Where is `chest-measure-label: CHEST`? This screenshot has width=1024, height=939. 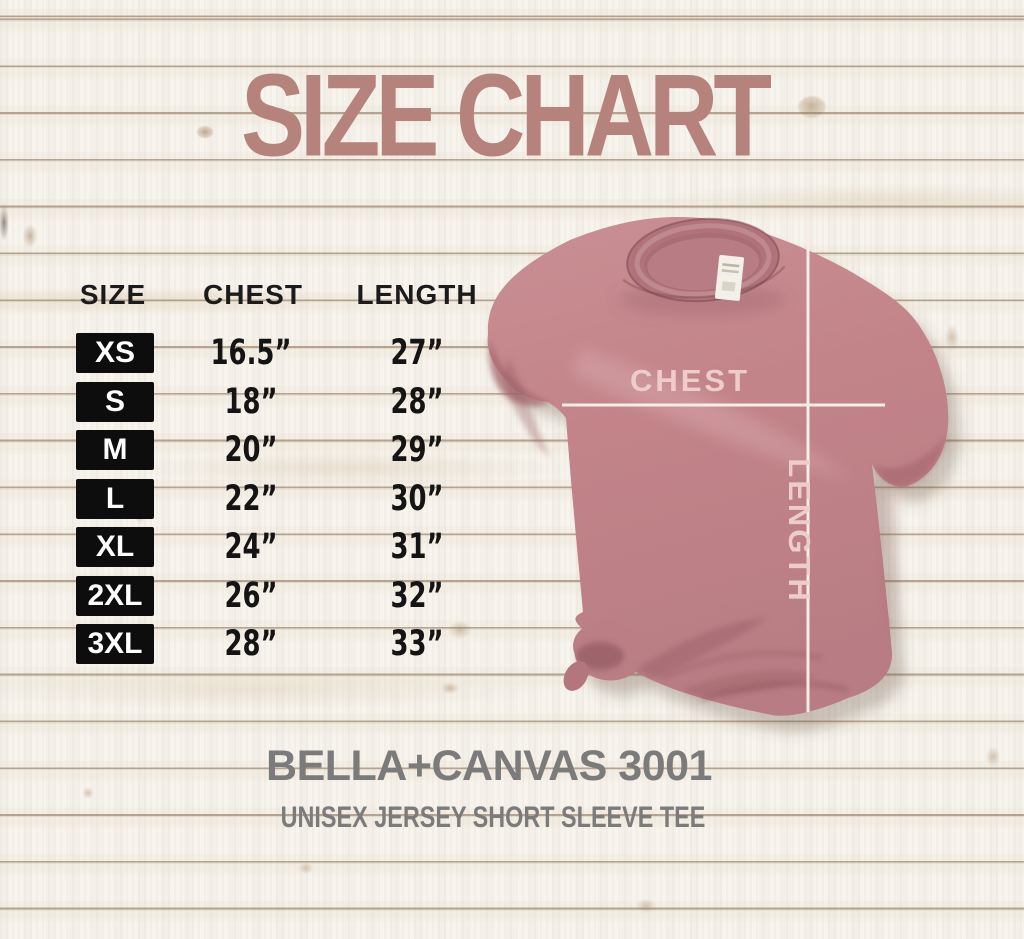 chest-measure-label: CHEST is located at coordinates (690, 380).